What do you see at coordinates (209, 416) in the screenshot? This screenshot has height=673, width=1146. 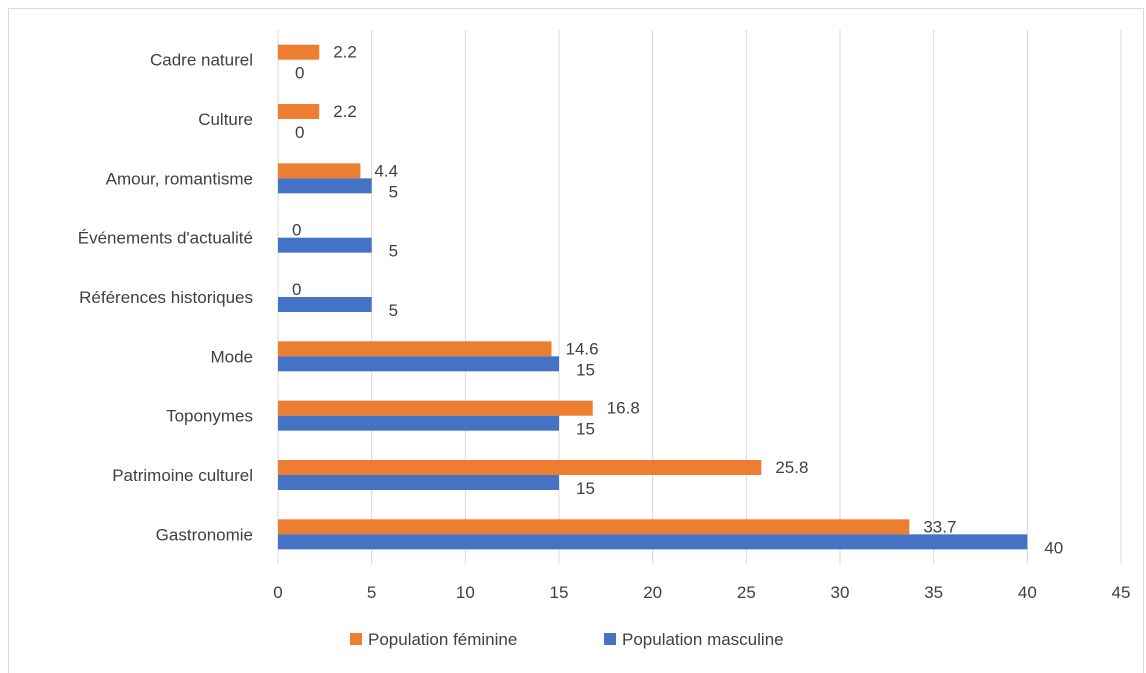 I see `category-label: Toponymes` at bounding box center [209, 416].